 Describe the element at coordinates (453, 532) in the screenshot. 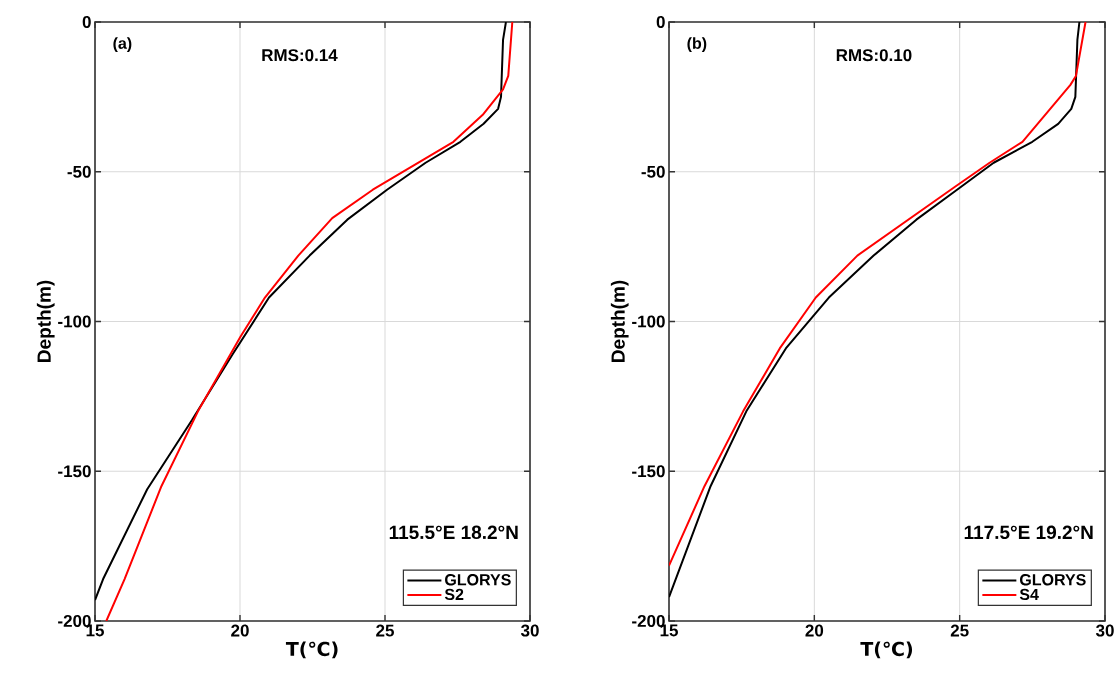

I see `annotation: 115.5°E 18.2°N` at that location.